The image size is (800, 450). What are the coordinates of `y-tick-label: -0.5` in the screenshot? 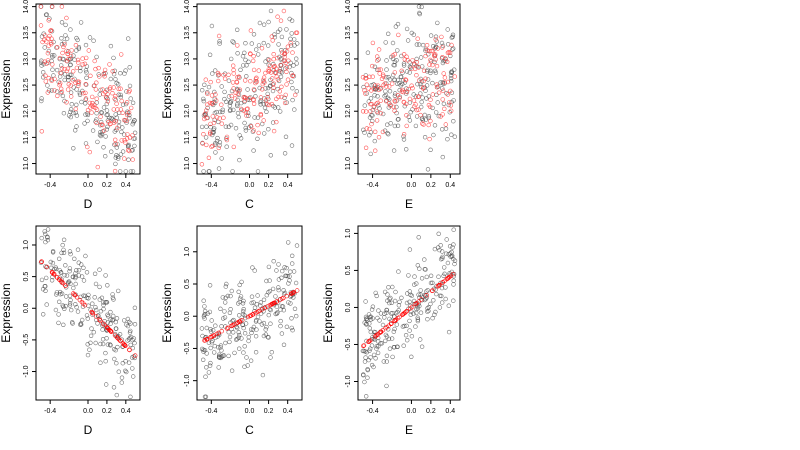 It's located at (348, 344).